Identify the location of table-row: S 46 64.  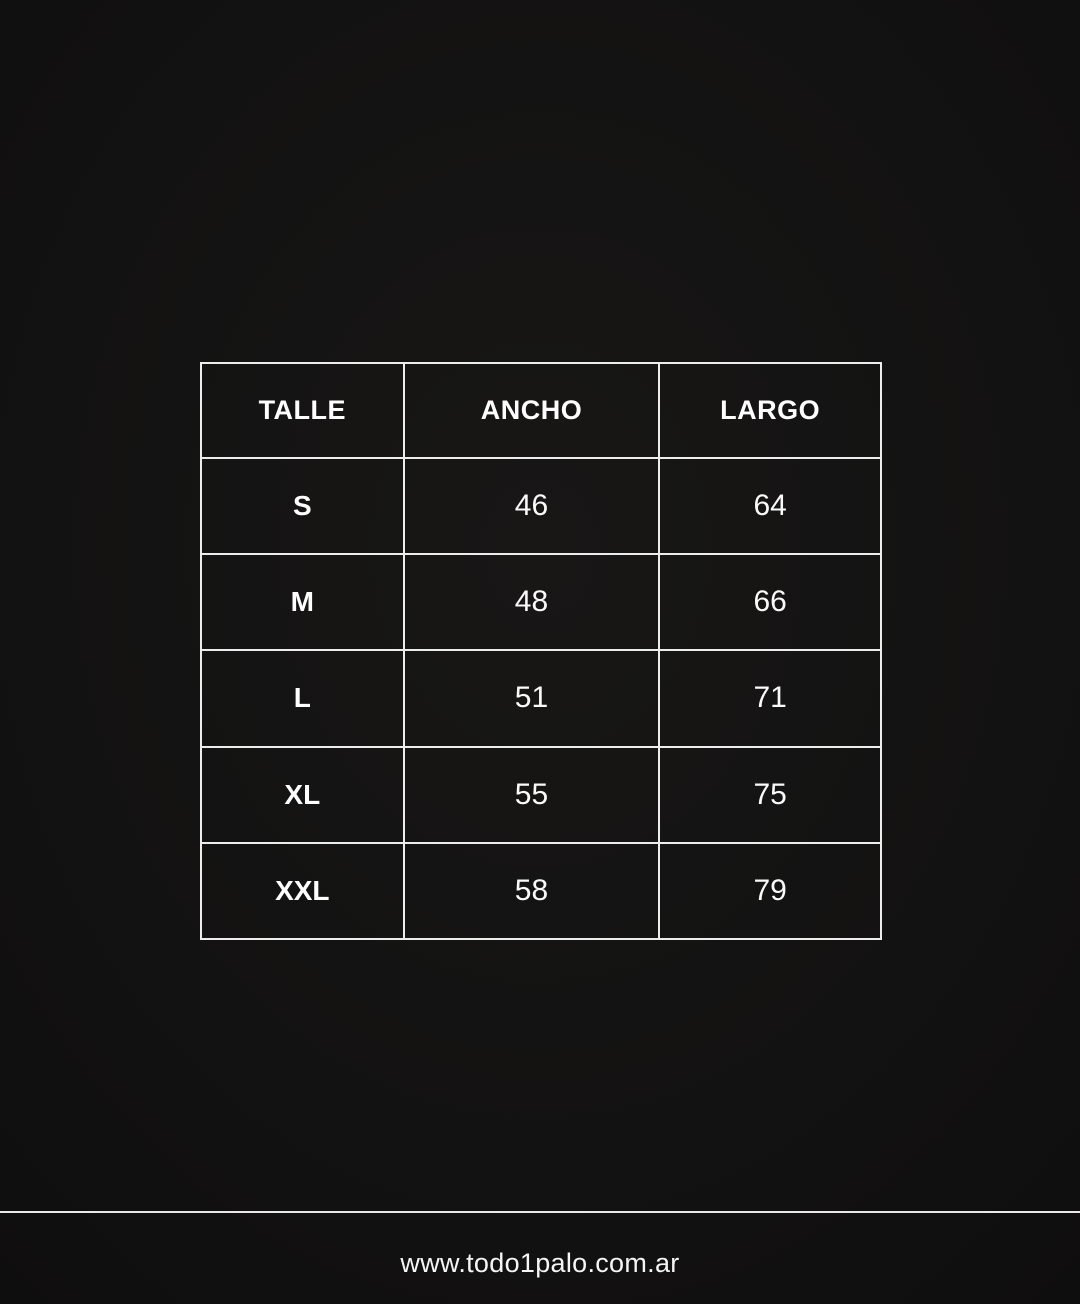
(541, 506).